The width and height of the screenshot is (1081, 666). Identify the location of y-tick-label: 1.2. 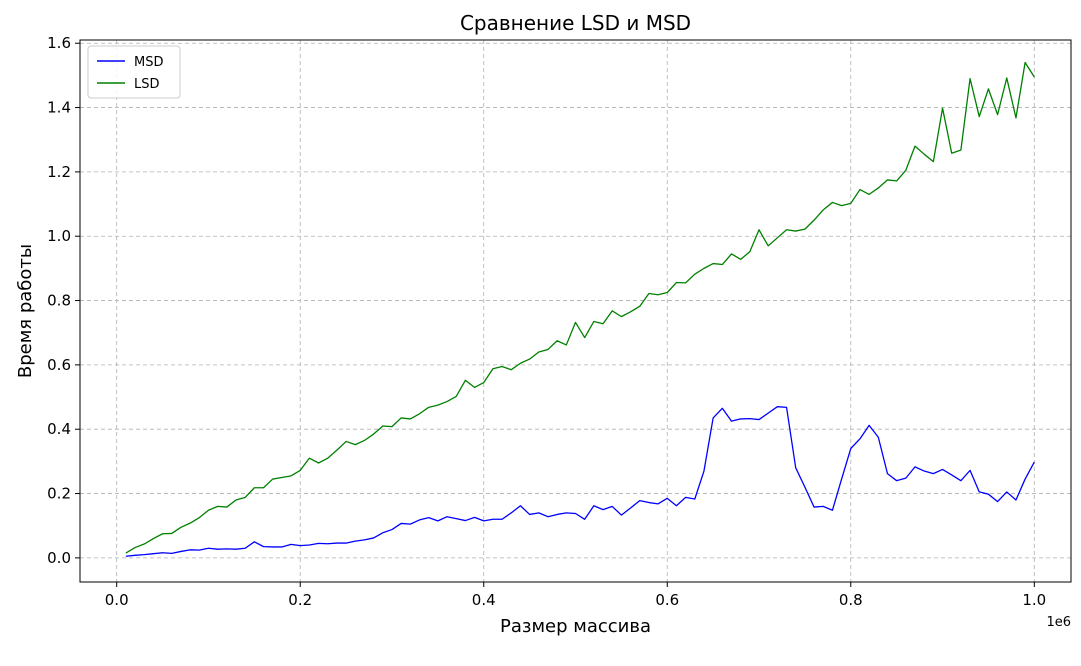
(59, 172).